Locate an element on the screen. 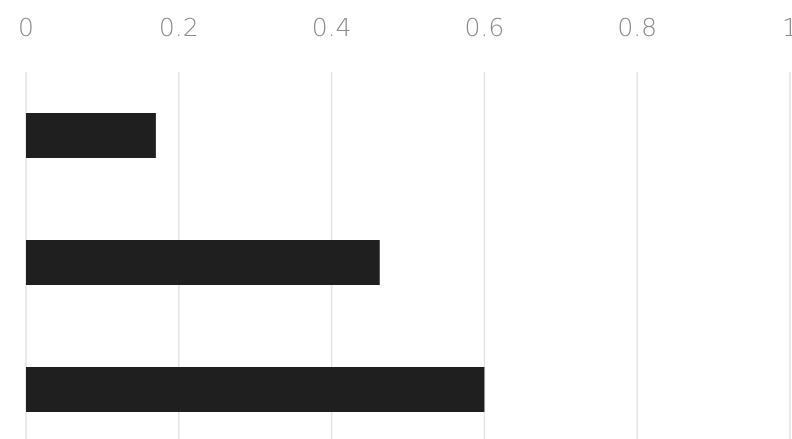  x-tick-label-5: 1 is located at coordinates (787, 27).